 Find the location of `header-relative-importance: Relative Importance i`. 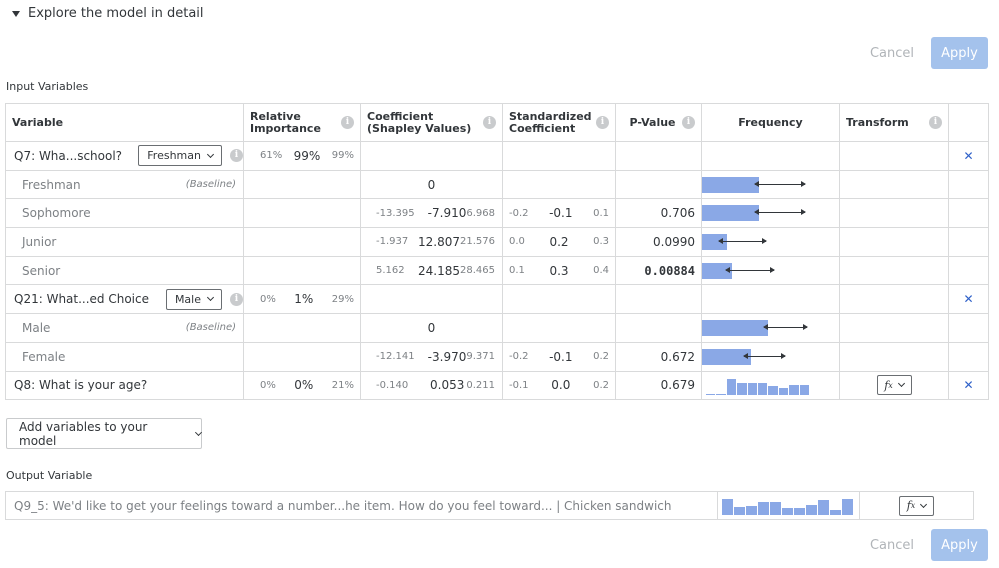

header-relative-importance: Relative Importance i is located at coordinates (302, 122).